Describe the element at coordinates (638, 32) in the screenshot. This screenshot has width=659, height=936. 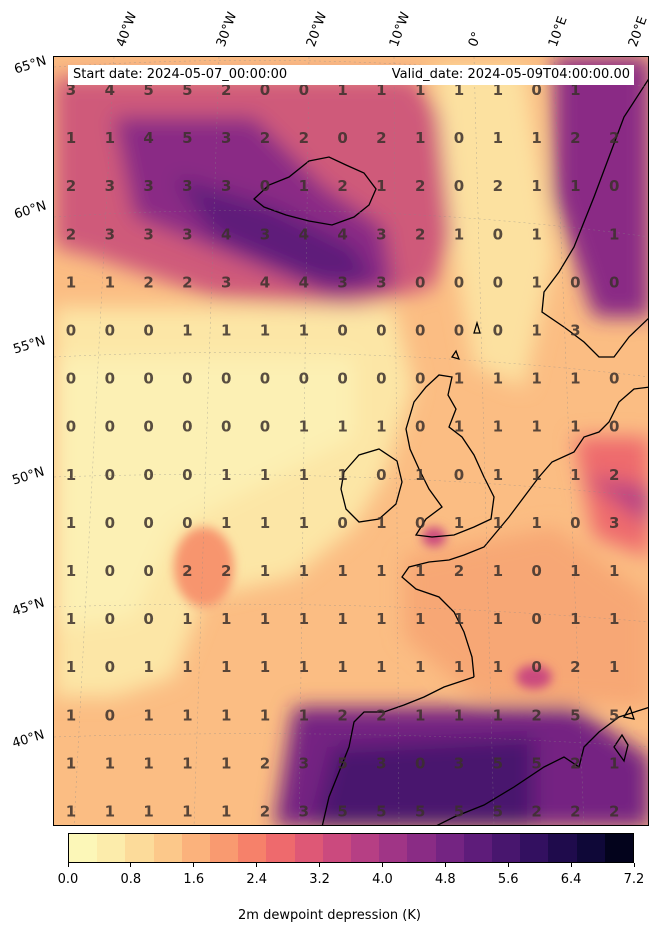
I see `lon-label-20e: 20°E` at that location.